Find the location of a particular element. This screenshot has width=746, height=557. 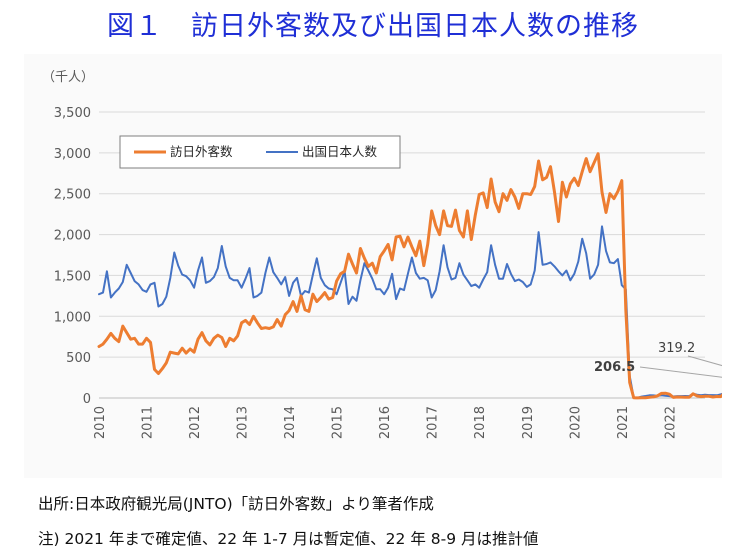

x-tick-label: 2020 is located at coordinates (575, 422).